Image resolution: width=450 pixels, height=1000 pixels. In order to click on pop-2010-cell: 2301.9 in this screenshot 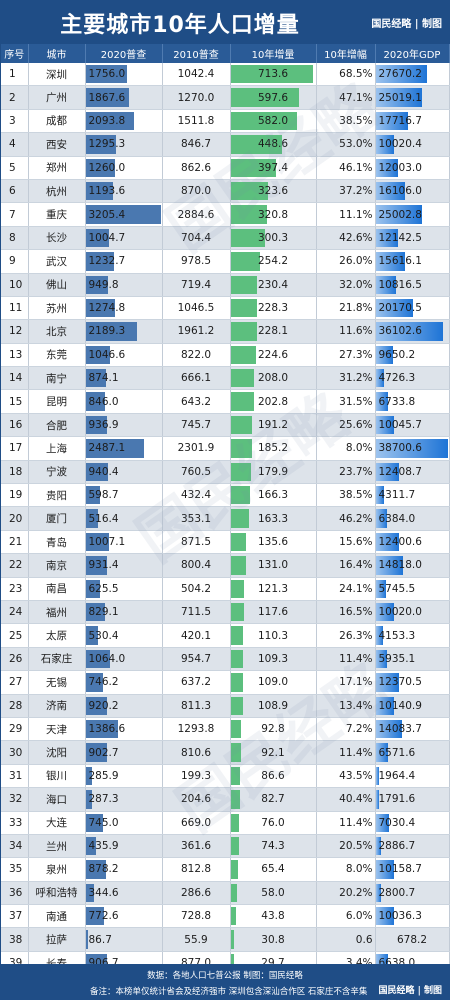, I will do `click(196, 448)`.